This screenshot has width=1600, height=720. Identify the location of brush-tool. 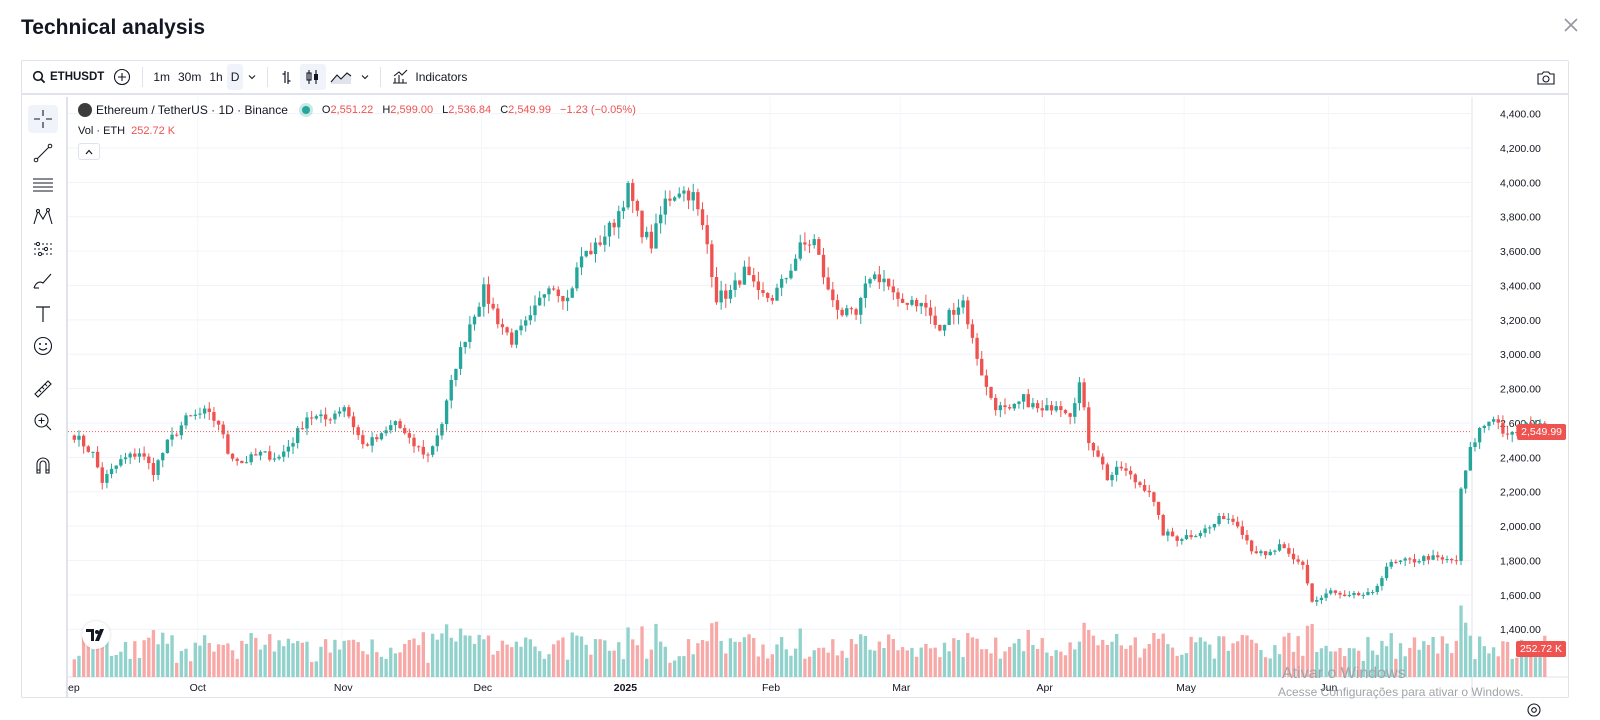
(43, 281).